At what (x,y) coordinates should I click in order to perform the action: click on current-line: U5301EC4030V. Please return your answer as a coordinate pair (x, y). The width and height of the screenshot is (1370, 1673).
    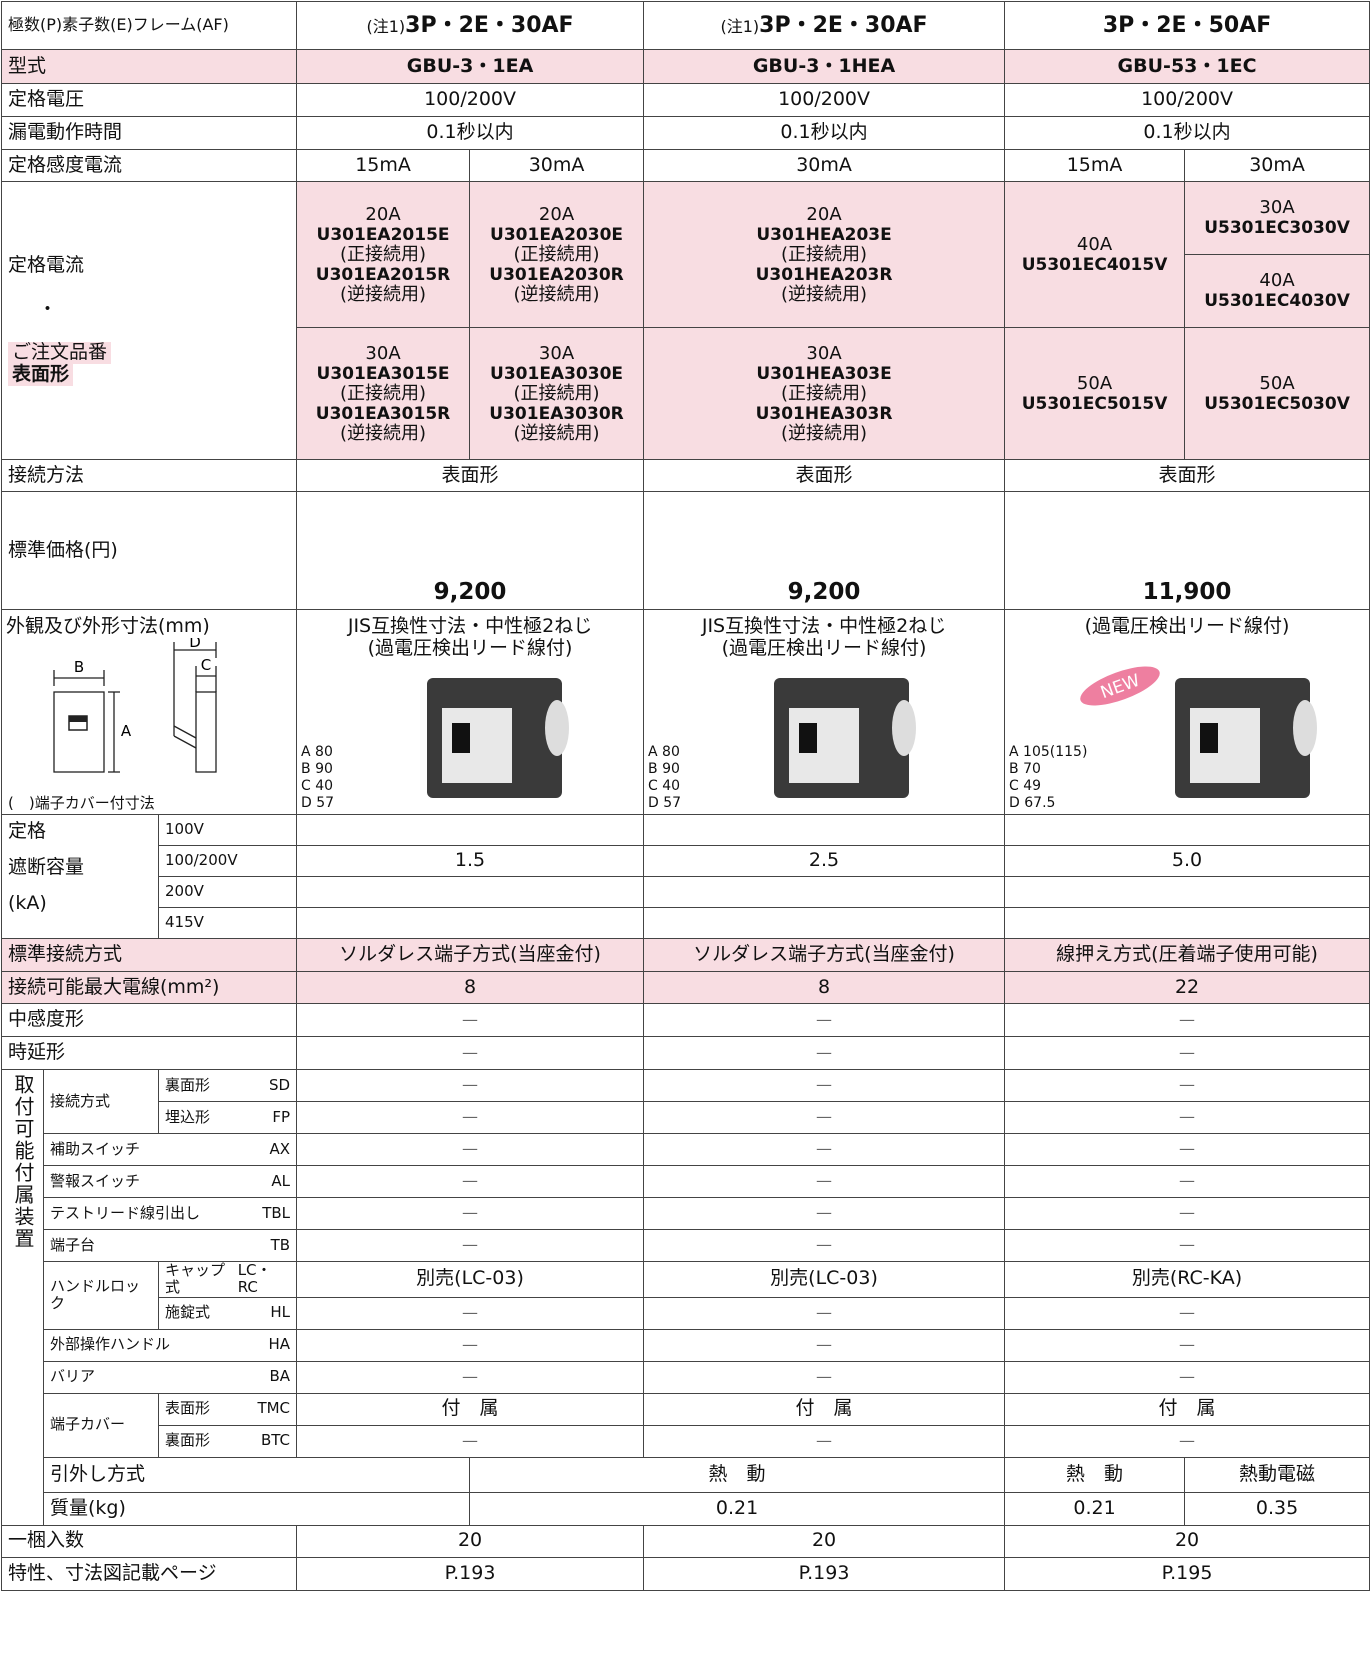
    Looking at the image, I should click on (1277, 301).